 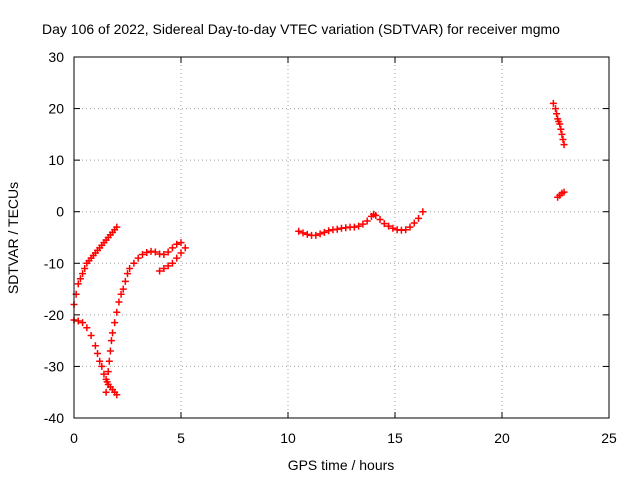 I want to click on x-tick-label: 0, so click(x=74, y=438).